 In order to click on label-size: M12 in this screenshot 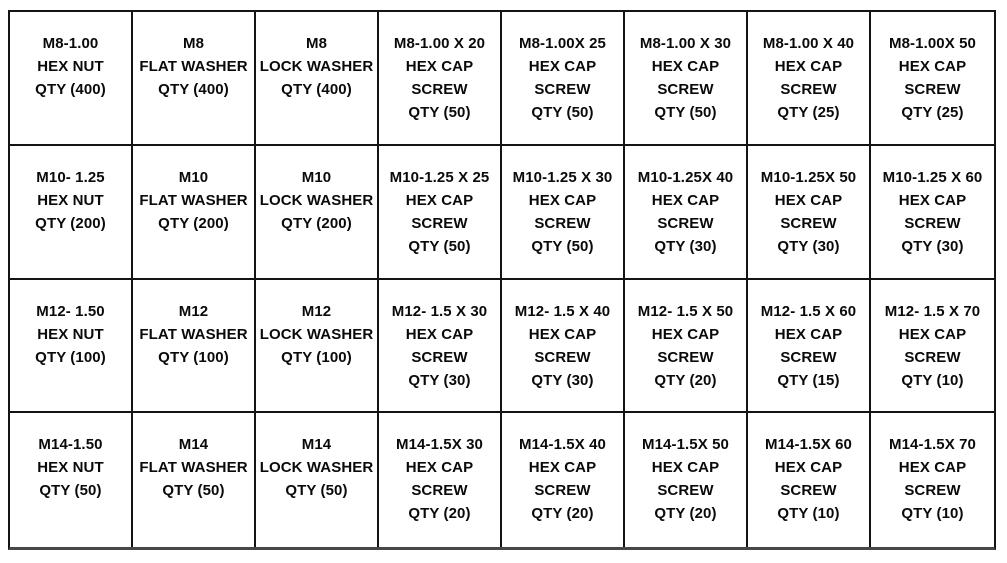, I will do `click(193, 311)`.